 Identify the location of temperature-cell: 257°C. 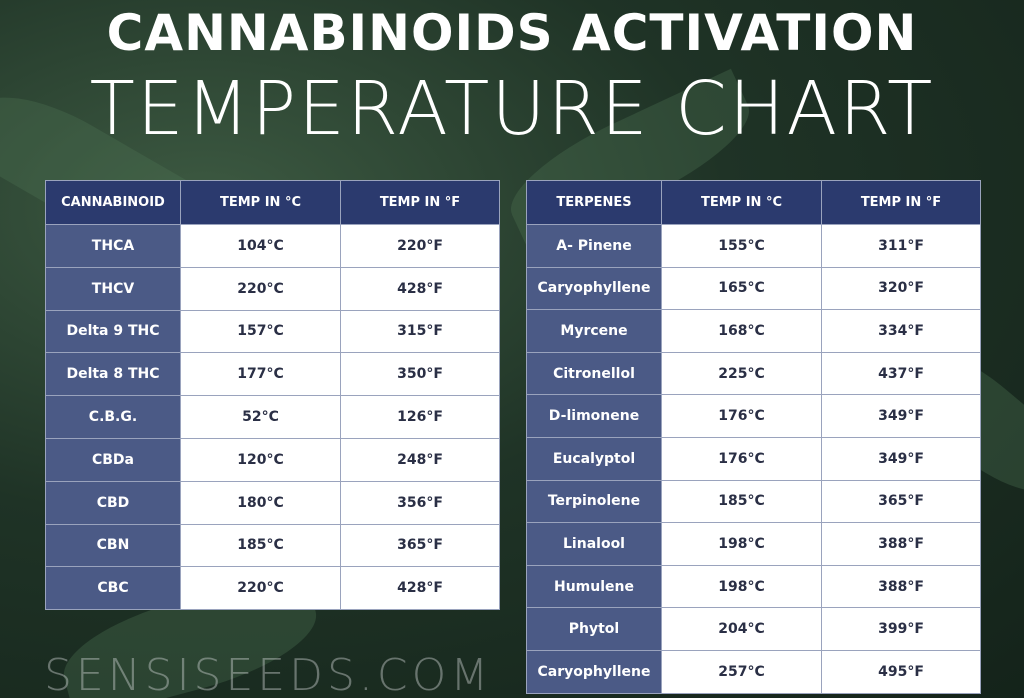
(741, 671).